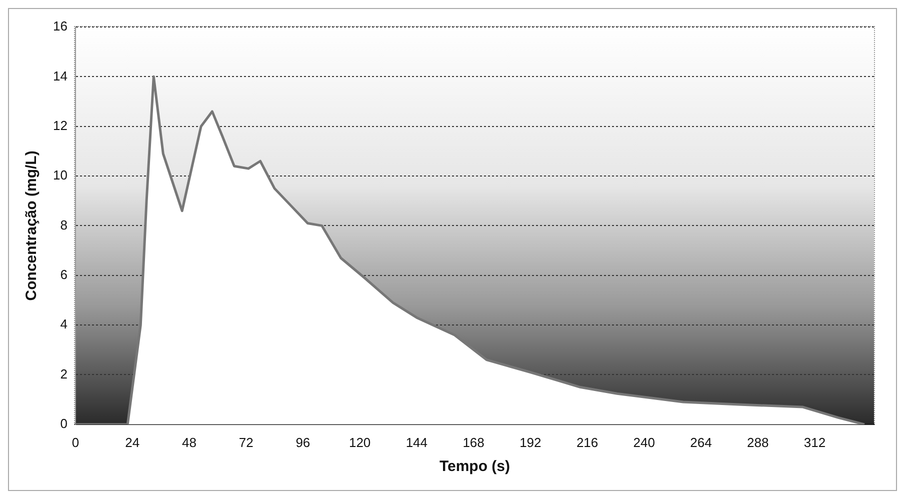 The height and width of the screenshot is (499, 905). Describe the element at coordinates (531, 442) in the screenshot. I see `x-tick-label: 192` at that location.